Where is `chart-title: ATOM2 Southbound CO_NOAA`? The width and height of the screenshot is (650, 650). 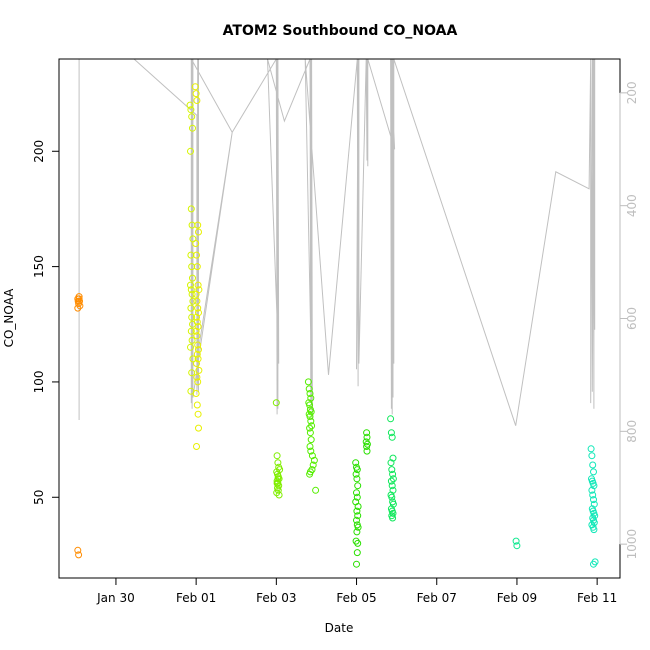
chart-title: ATOM2 Southbound CO_NOAA is located at coordinates (340, 31).